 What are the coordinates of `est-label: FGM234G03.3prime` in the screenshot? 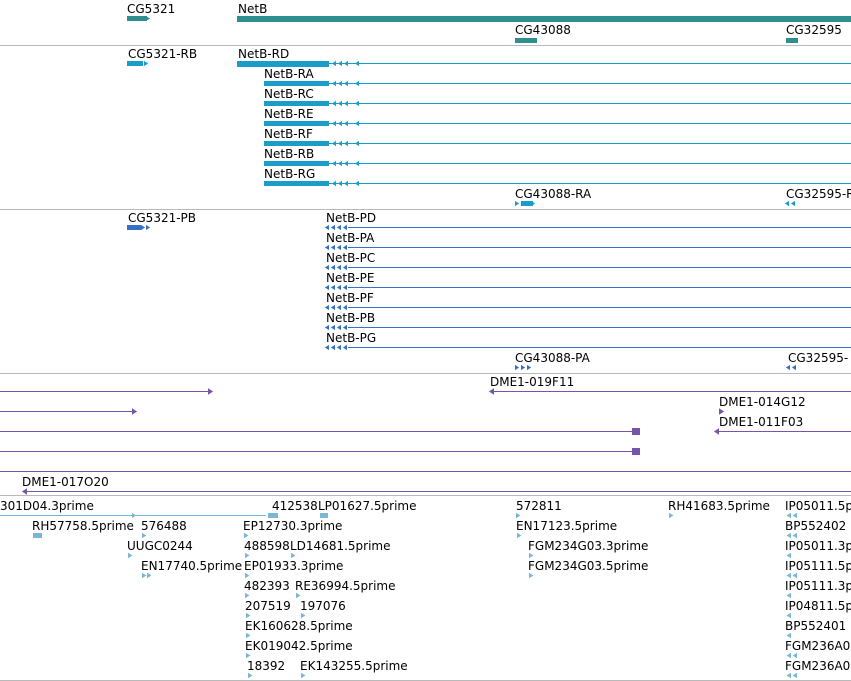 It's located at (588, 546).